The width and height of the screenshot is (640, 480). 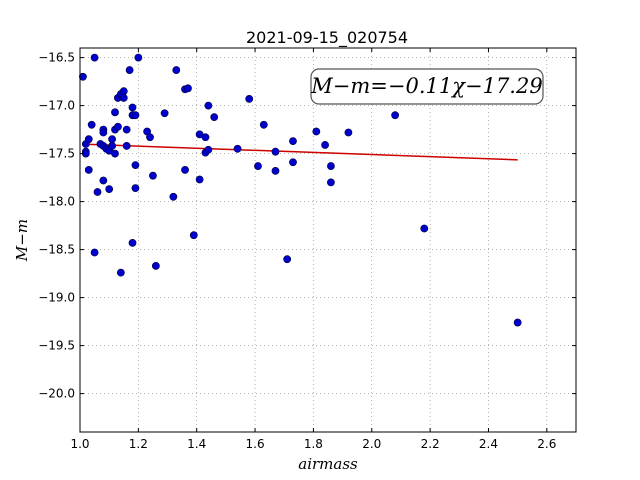 I want to click on x-tick-label: 2.0, so click(x=371, y=444).